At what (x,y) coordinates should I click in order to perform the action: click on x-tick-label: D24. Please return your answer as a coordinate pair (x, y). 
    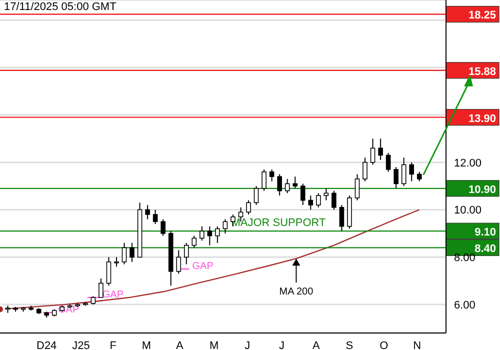
    Looking at the image, I should click on (46, 345).